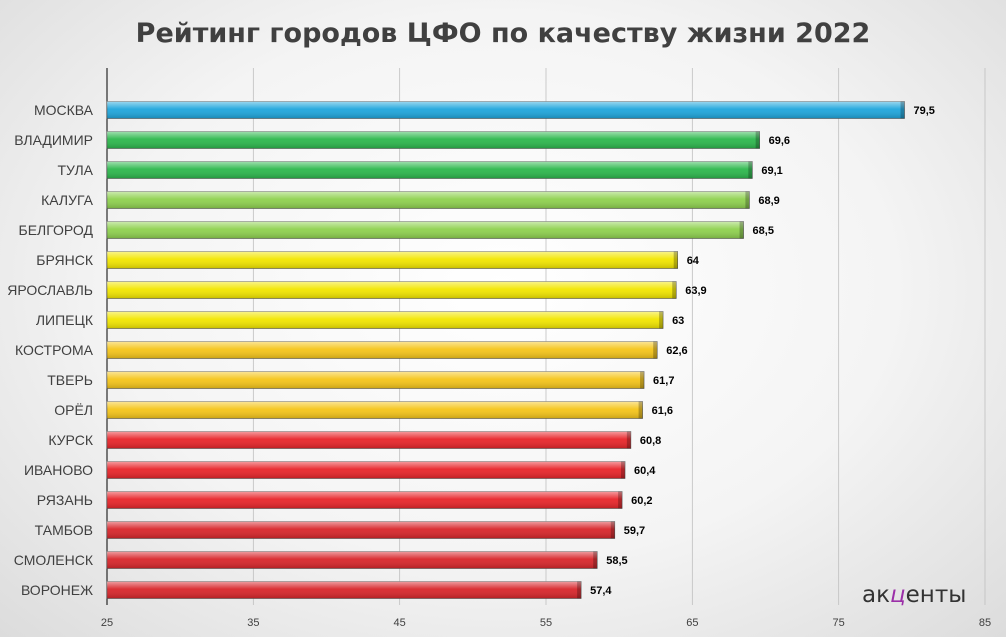 The image size is (1006, 637). I want to click on value-label: 58,5, so click(616, 561).